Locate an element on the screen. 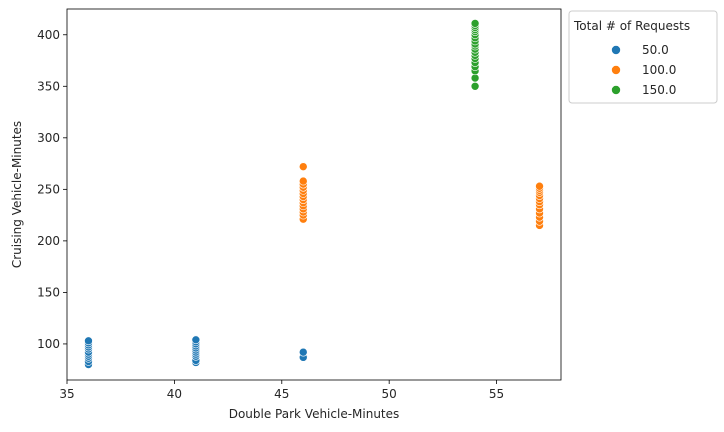 This screenshot has height=432, width=724. y-axis-ticks: 100 150 200 250 300 350 400 is located at coordinates (52, 189).